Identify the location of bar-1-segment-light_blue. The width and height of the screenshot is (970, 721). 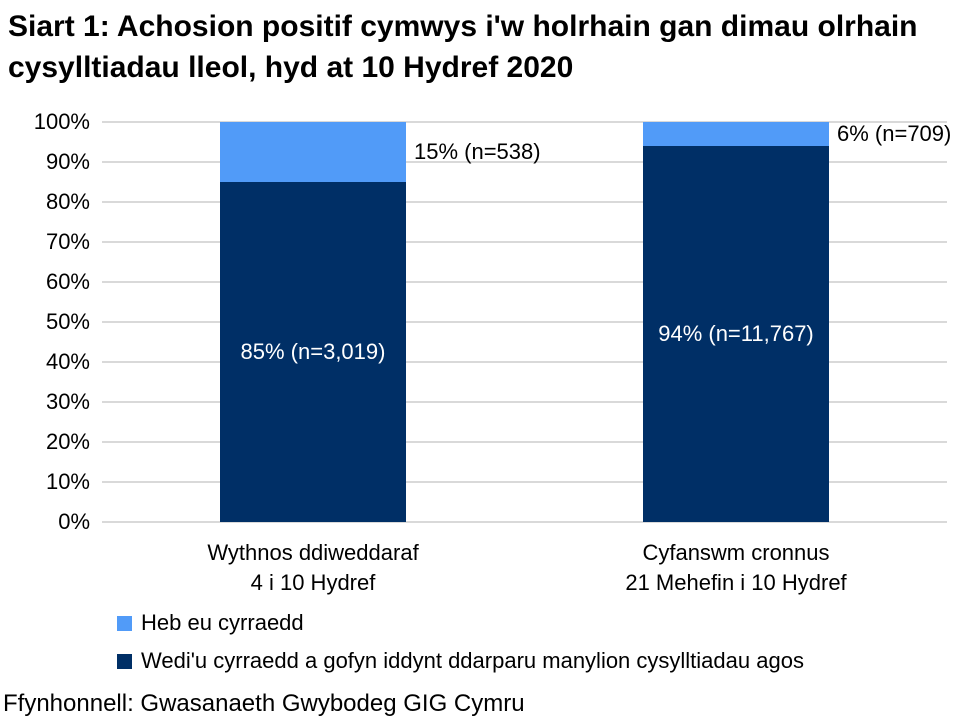
(313, 152).